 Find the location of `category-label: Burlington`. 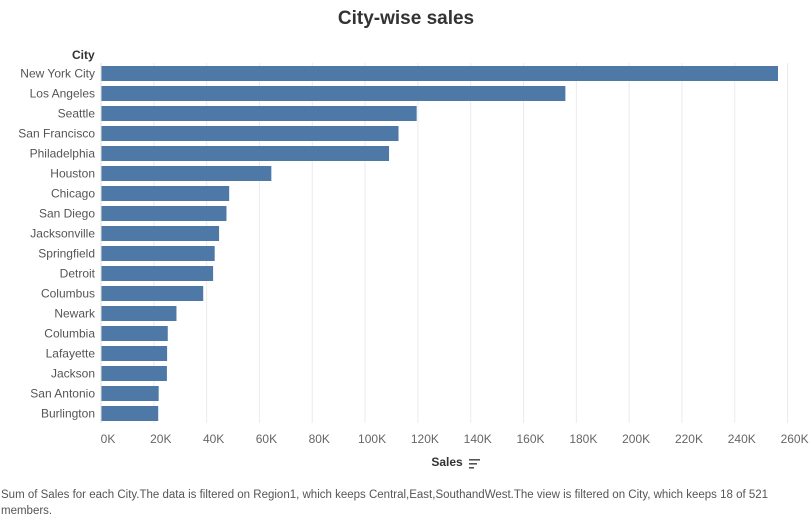

category-label: Burlington is located at coordinates (68, 414).